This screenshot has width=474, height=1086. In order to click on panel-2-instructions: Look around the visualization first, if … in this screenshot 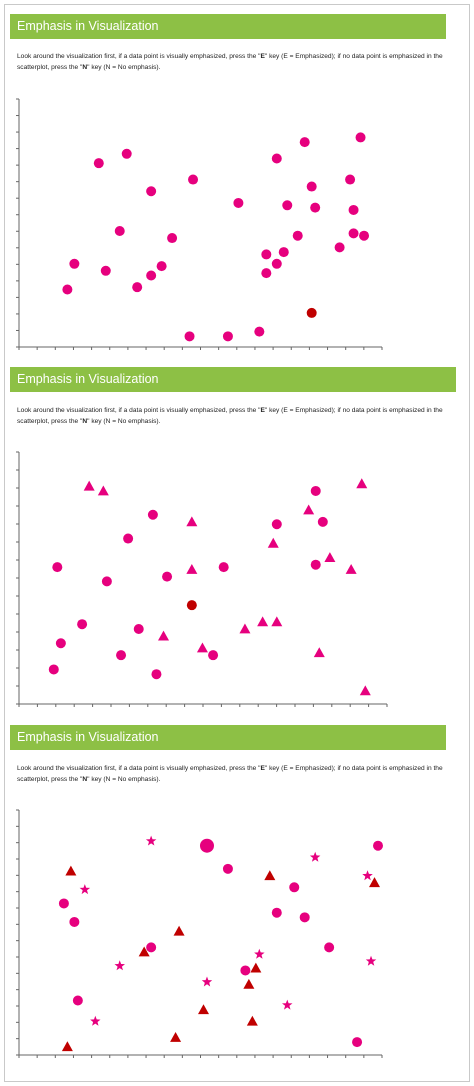, I will do `click(230, 416)`.